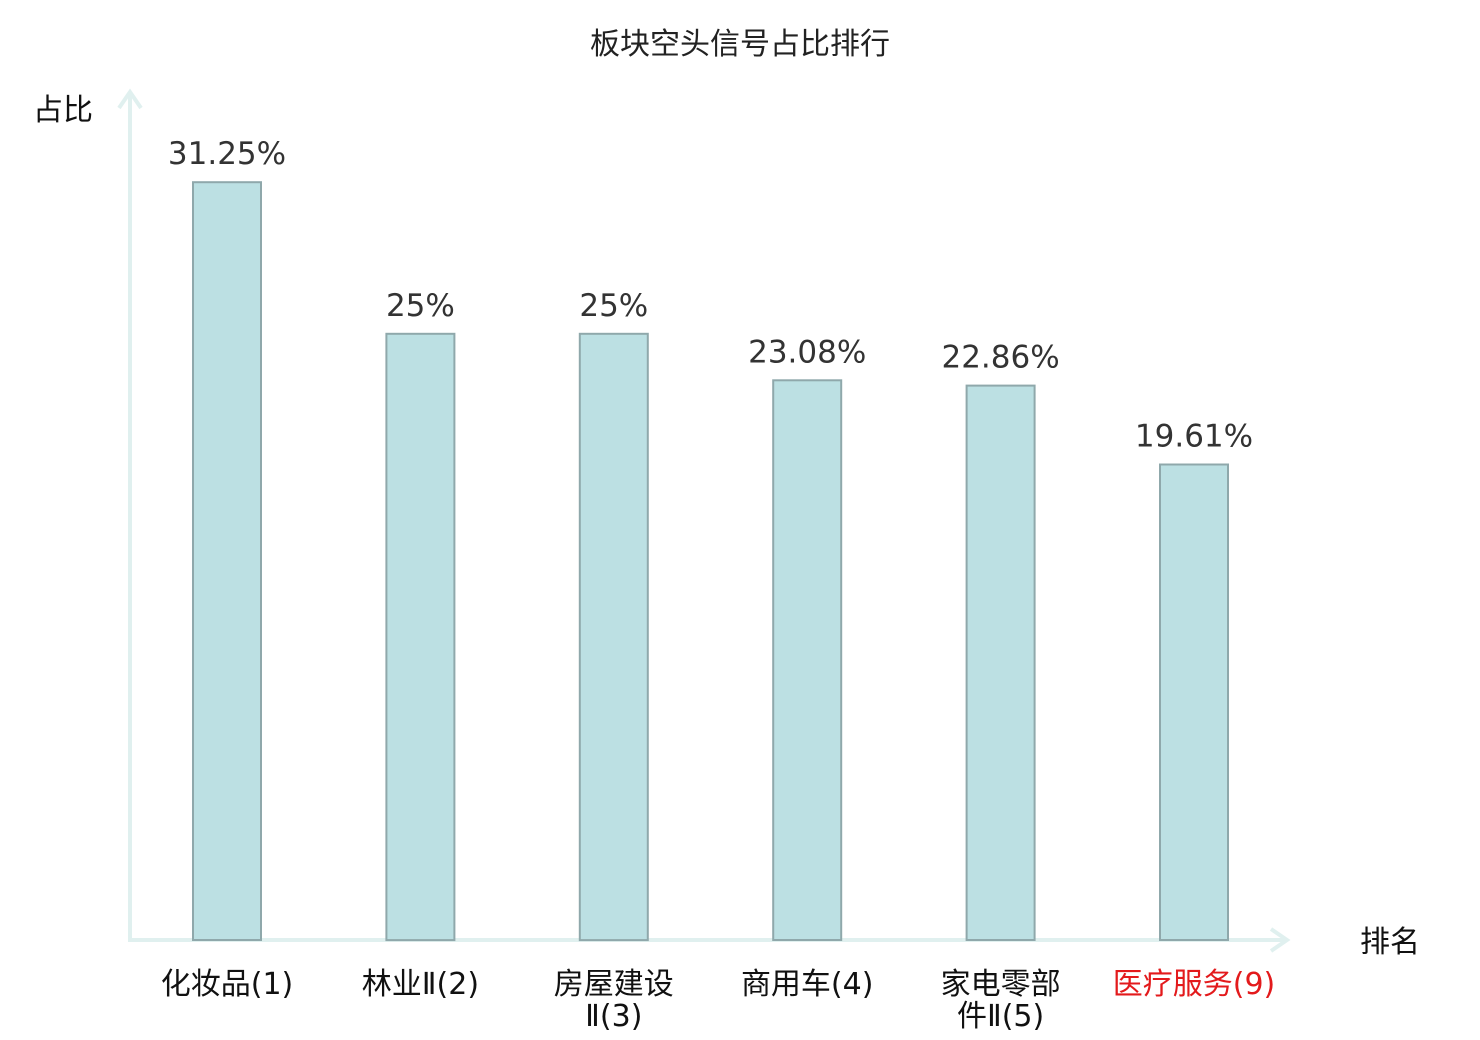 The image size is (1480, 1040). I want to click on category-label: 化妆品(1), so click(227, 984).